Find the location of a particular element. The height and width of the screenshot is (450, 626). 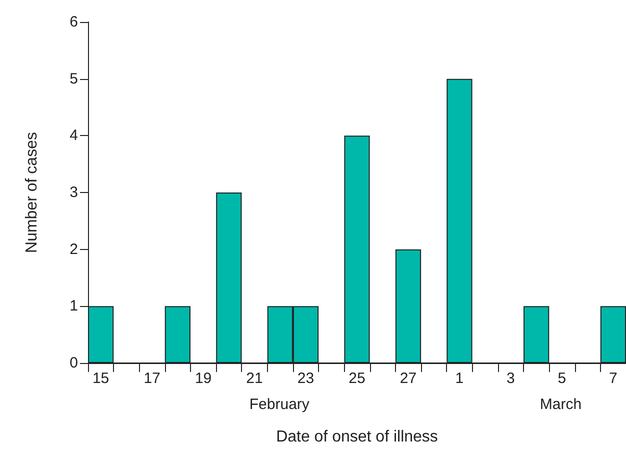

y-axis-title: Number of cases is located at coordinates (32, 192).